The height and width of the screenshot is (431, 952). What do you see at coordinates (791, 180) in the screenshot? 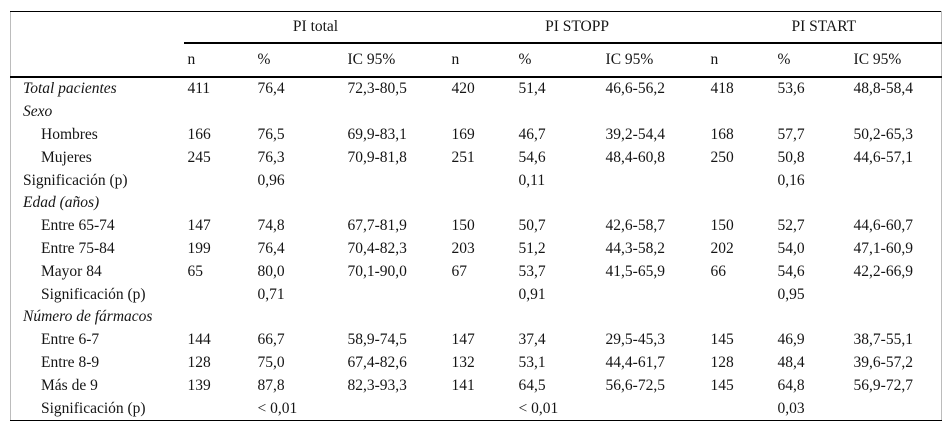
I see `data-cell: 0,16` at bounding box center [791, 180].